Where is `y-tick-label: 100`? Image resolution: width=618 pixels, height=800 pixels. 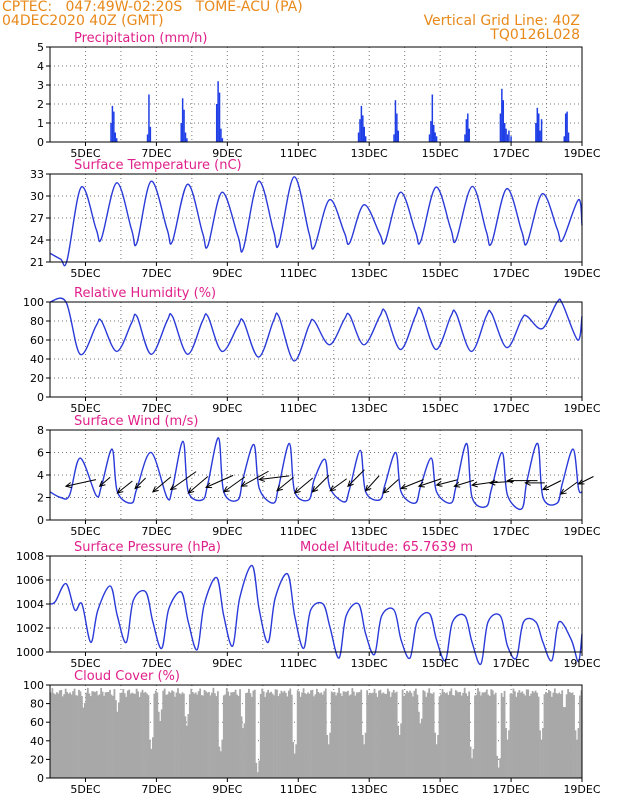
y-tick-label: 100 is located at coordinates (33, 302).